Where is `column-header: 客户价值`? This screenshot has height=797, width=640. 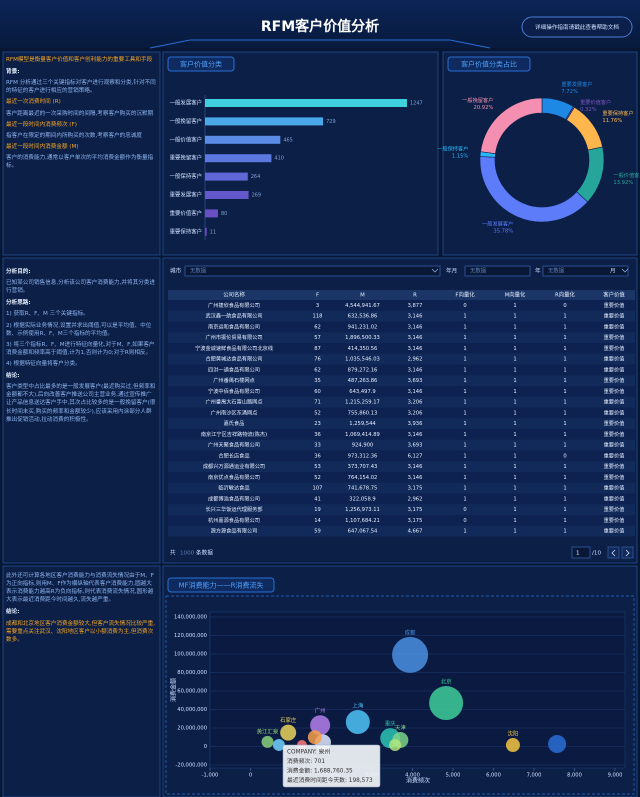
column-header: 客户价值 is located at coordinates (614, 295).